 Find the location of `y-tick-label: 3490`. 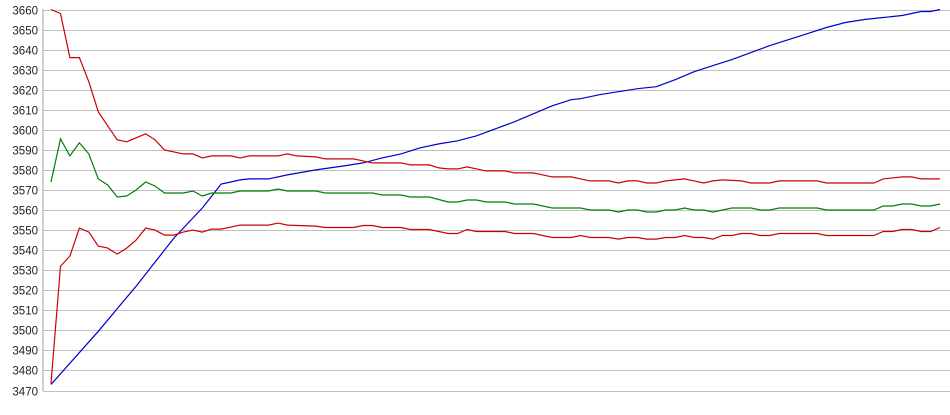

y-tick-label: 3490 is located at coordinates (25, 352).